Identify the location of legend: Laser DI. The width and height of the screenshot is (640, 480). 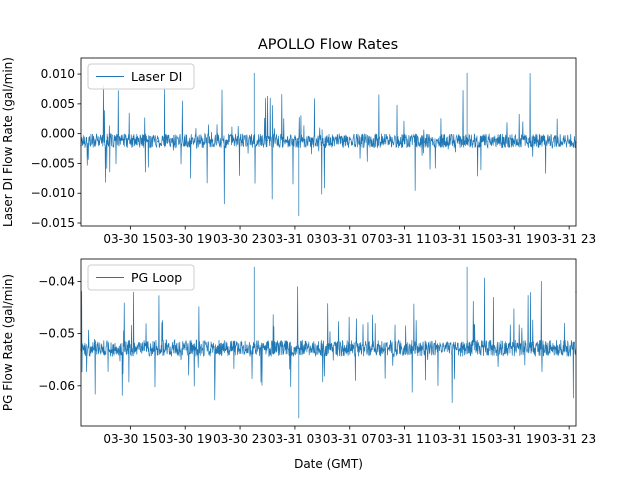
(141, 76).